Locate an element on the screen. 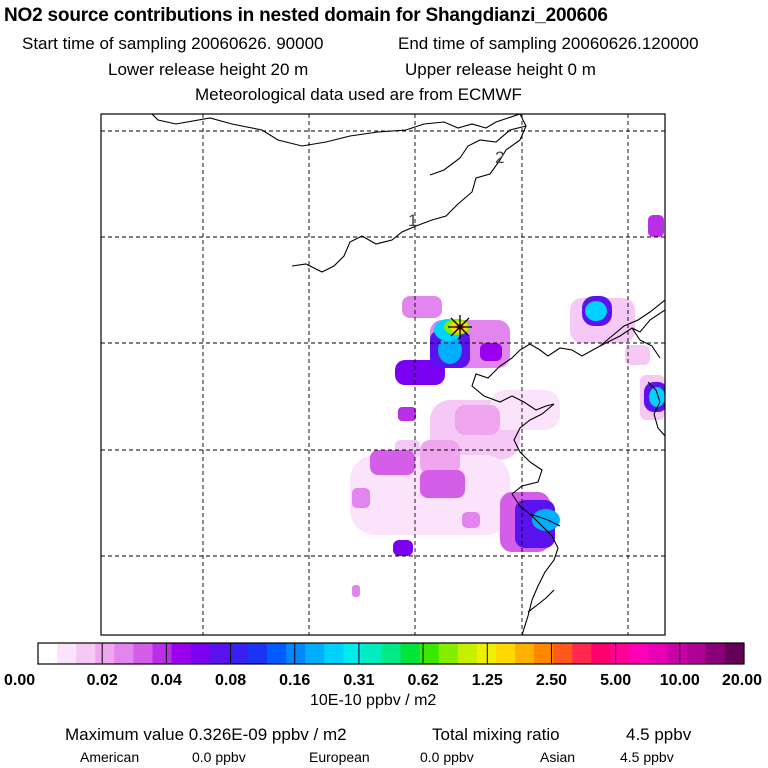  european-label: European is located at coordinates (339, 757).